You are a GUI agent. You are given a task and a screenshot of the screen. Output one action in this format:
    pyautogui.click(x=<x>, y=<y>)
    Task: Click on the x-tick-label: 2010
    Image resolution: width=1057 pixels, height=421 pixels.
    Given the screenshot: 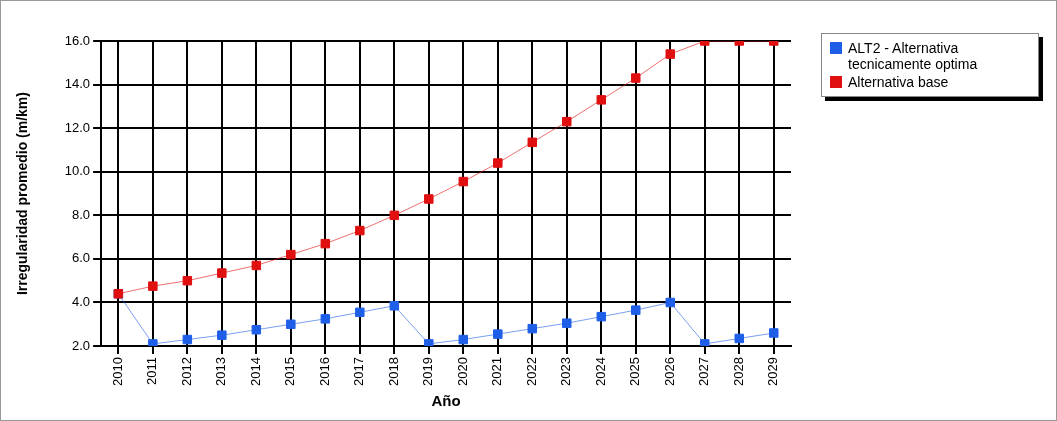 What is the action you would take?
    pyautogui.click(x=117, y=371)
    